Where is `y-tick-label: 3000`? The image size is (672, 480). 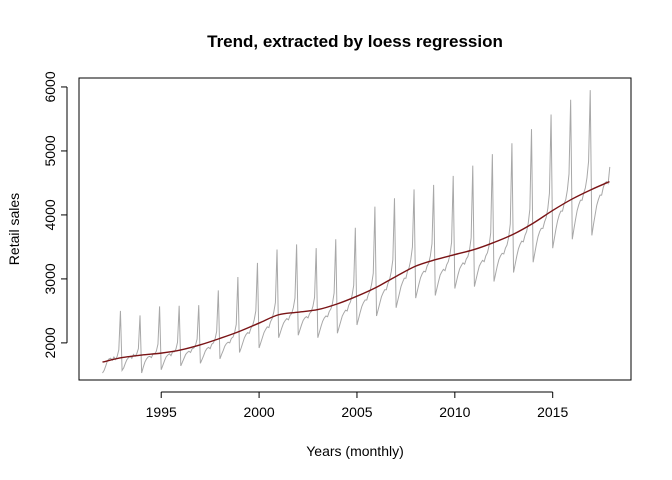 y-tick-label: 3000 is located at coordinates (50, 278).